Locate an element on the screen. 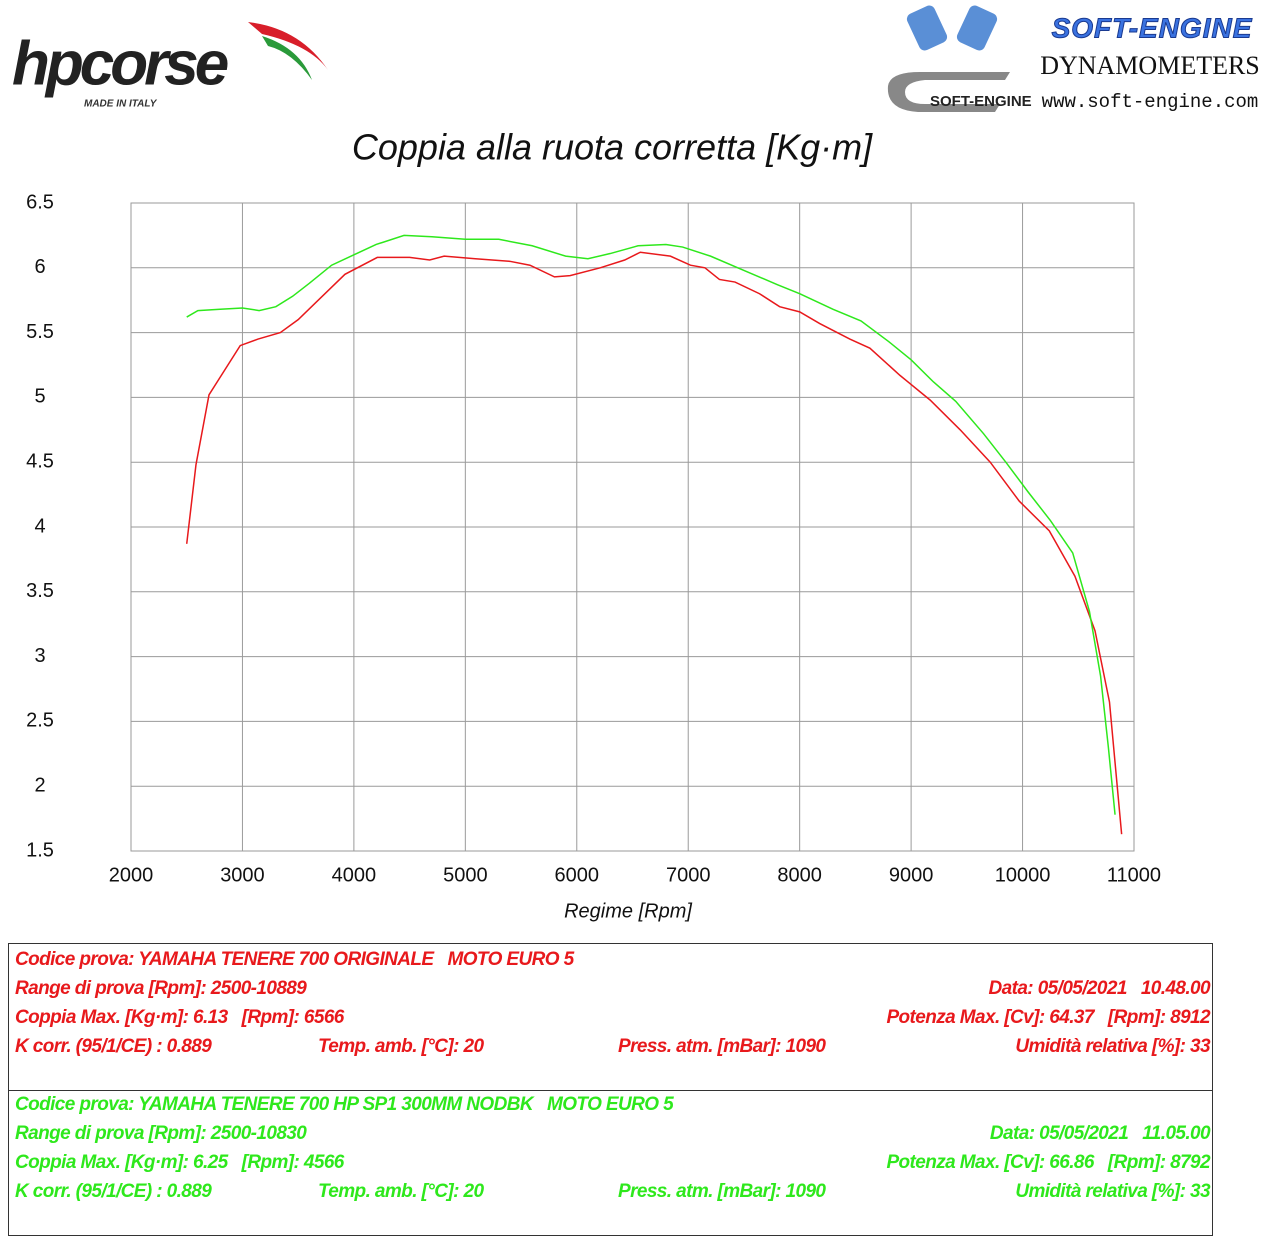 The height and width of the screenshot is (1237, 1280). y-tick-label: 4 is located at coordinates (39, 526).